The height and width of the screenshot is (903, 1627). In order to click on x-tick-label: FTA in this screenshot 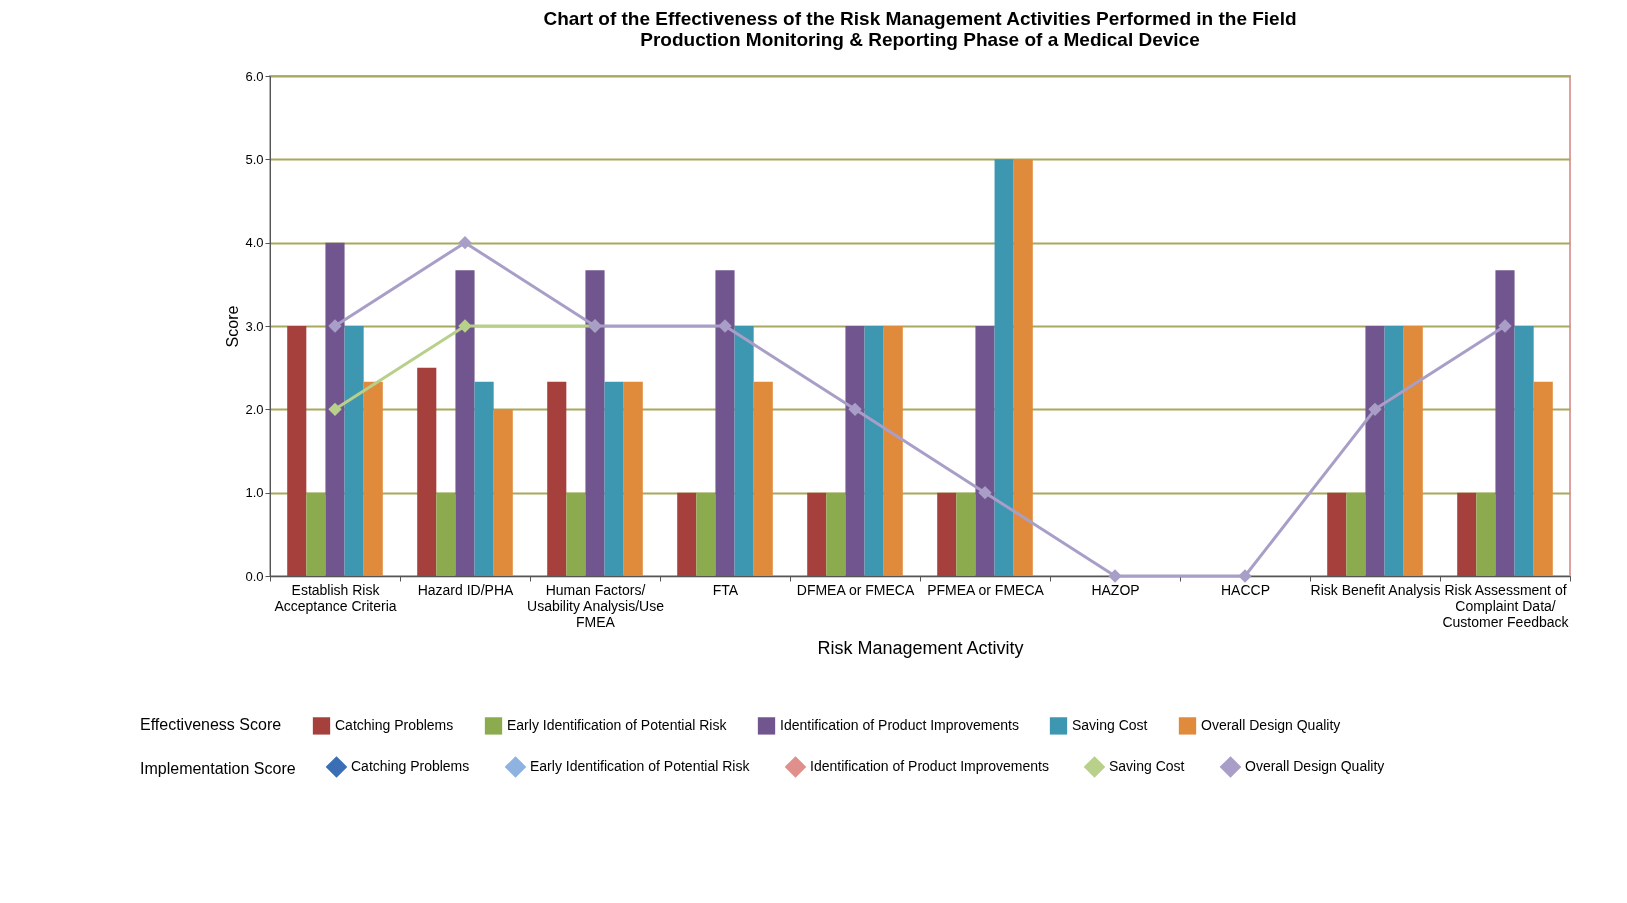, I will do `click(725, 589)`.